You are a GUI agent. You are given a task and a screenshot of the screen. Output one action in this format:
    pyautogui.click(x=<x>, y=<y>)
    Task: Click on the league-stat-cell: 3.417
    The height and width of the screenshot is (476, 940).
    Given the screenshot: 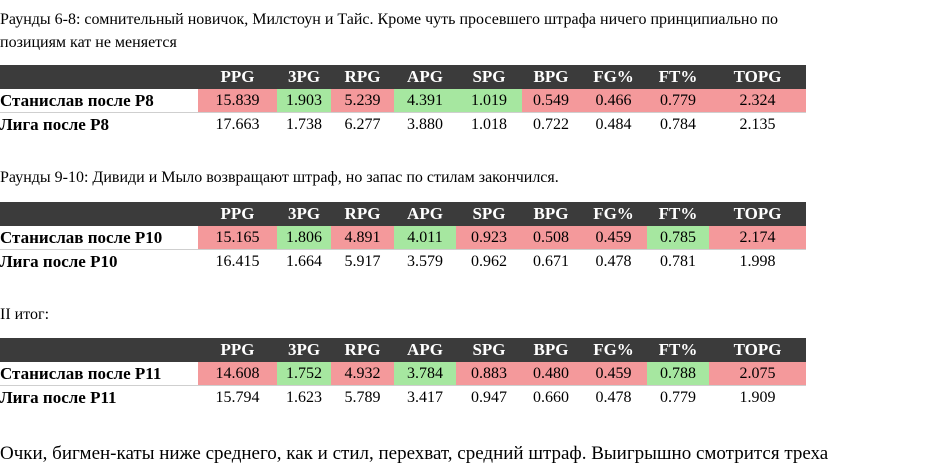 What is the action you would take?
    pyautogui.click(x=425, y=397)
    